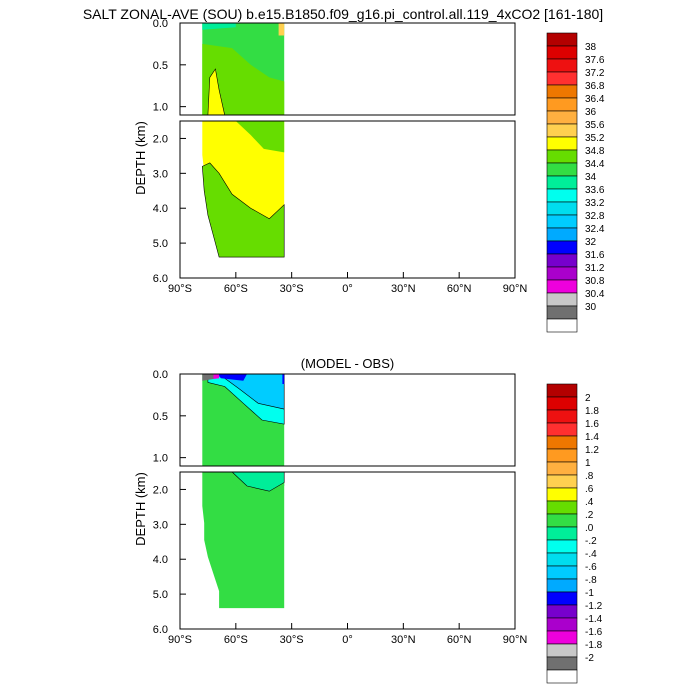 The width and height of the screenshot is (700, 700). Describe the element at coordinates (589, 476) in the screenshot. I see `colorbar-label: .8` at that location.